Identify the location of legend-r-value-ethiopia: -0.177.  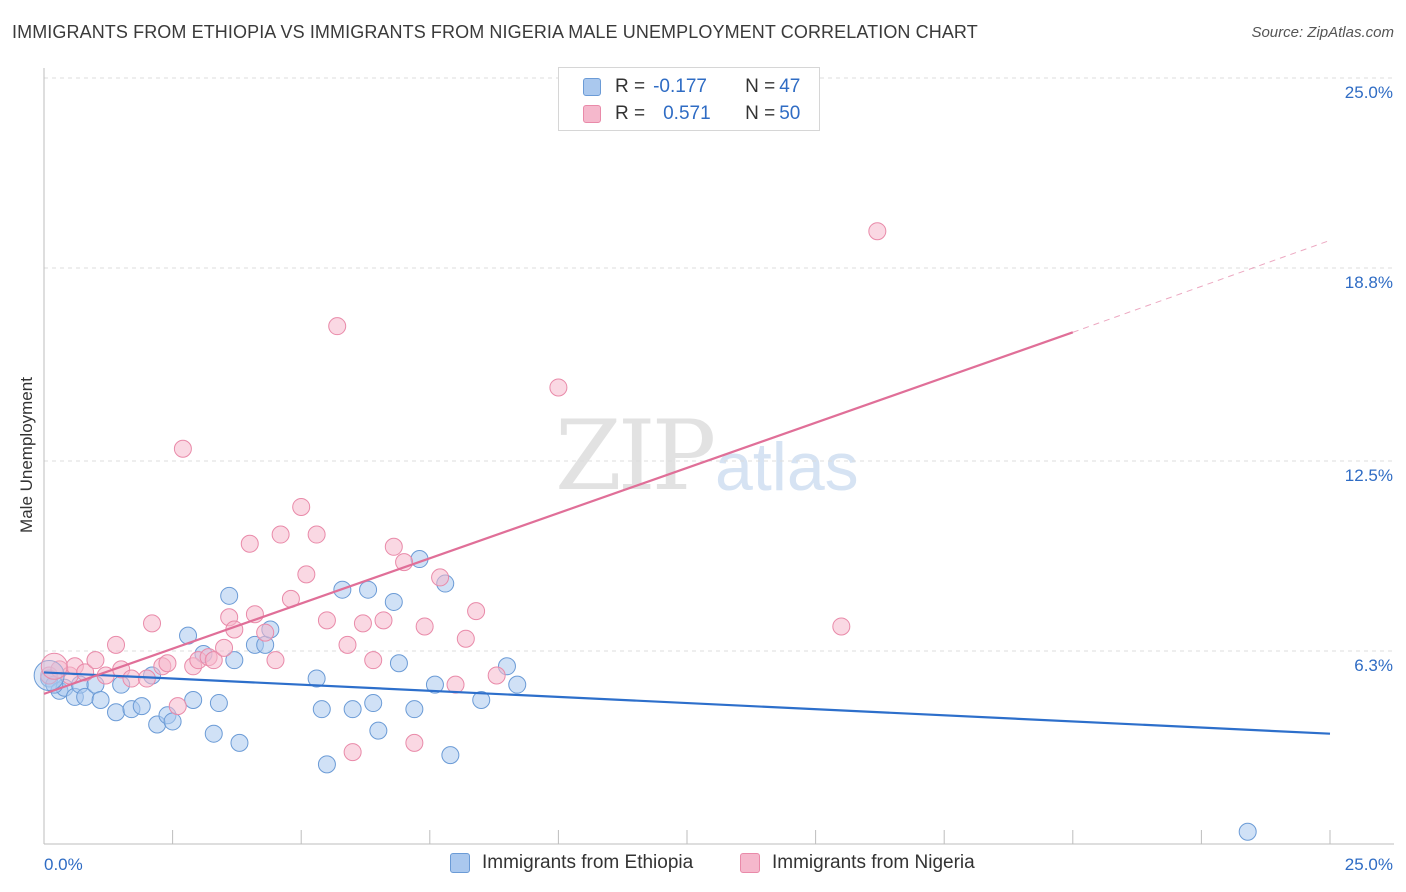
(680, 86).